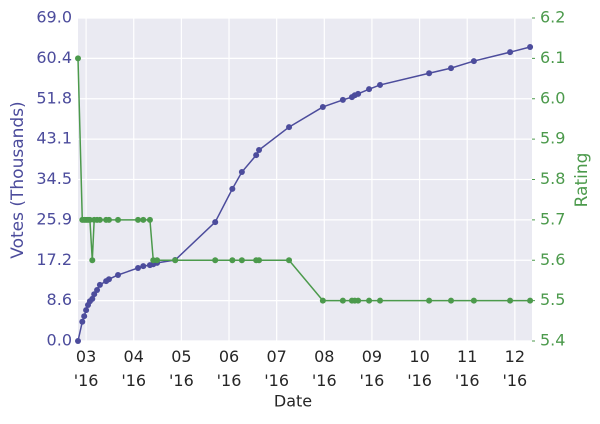  I want to click on y2-tick-label: 5.8, so click(552, 178).